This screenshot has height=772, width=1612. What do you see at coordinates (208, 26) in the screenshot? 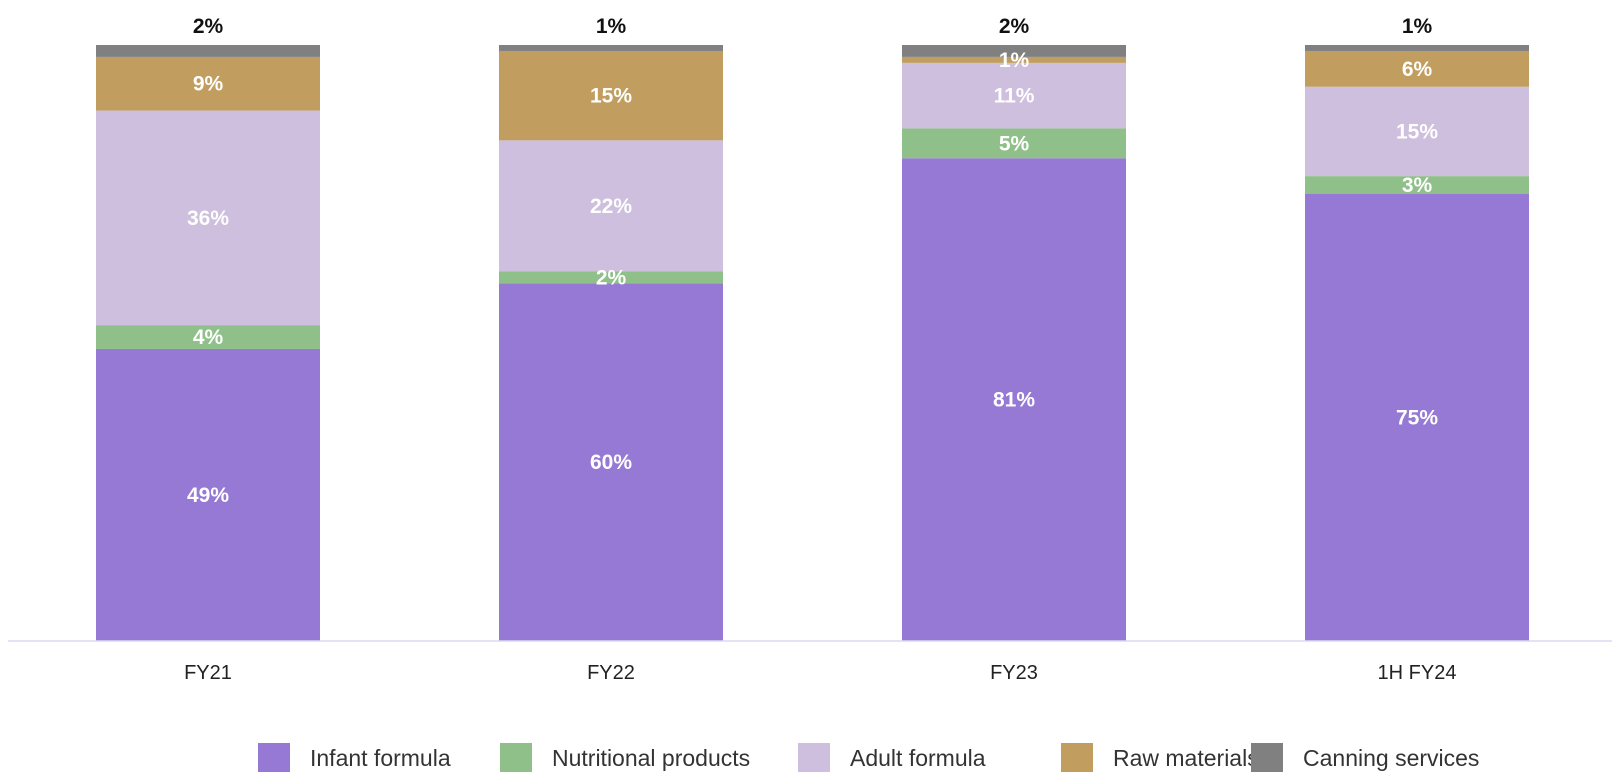
I see `data-label-canning-services-fy21: 2%` at bounding box center [208, 26].